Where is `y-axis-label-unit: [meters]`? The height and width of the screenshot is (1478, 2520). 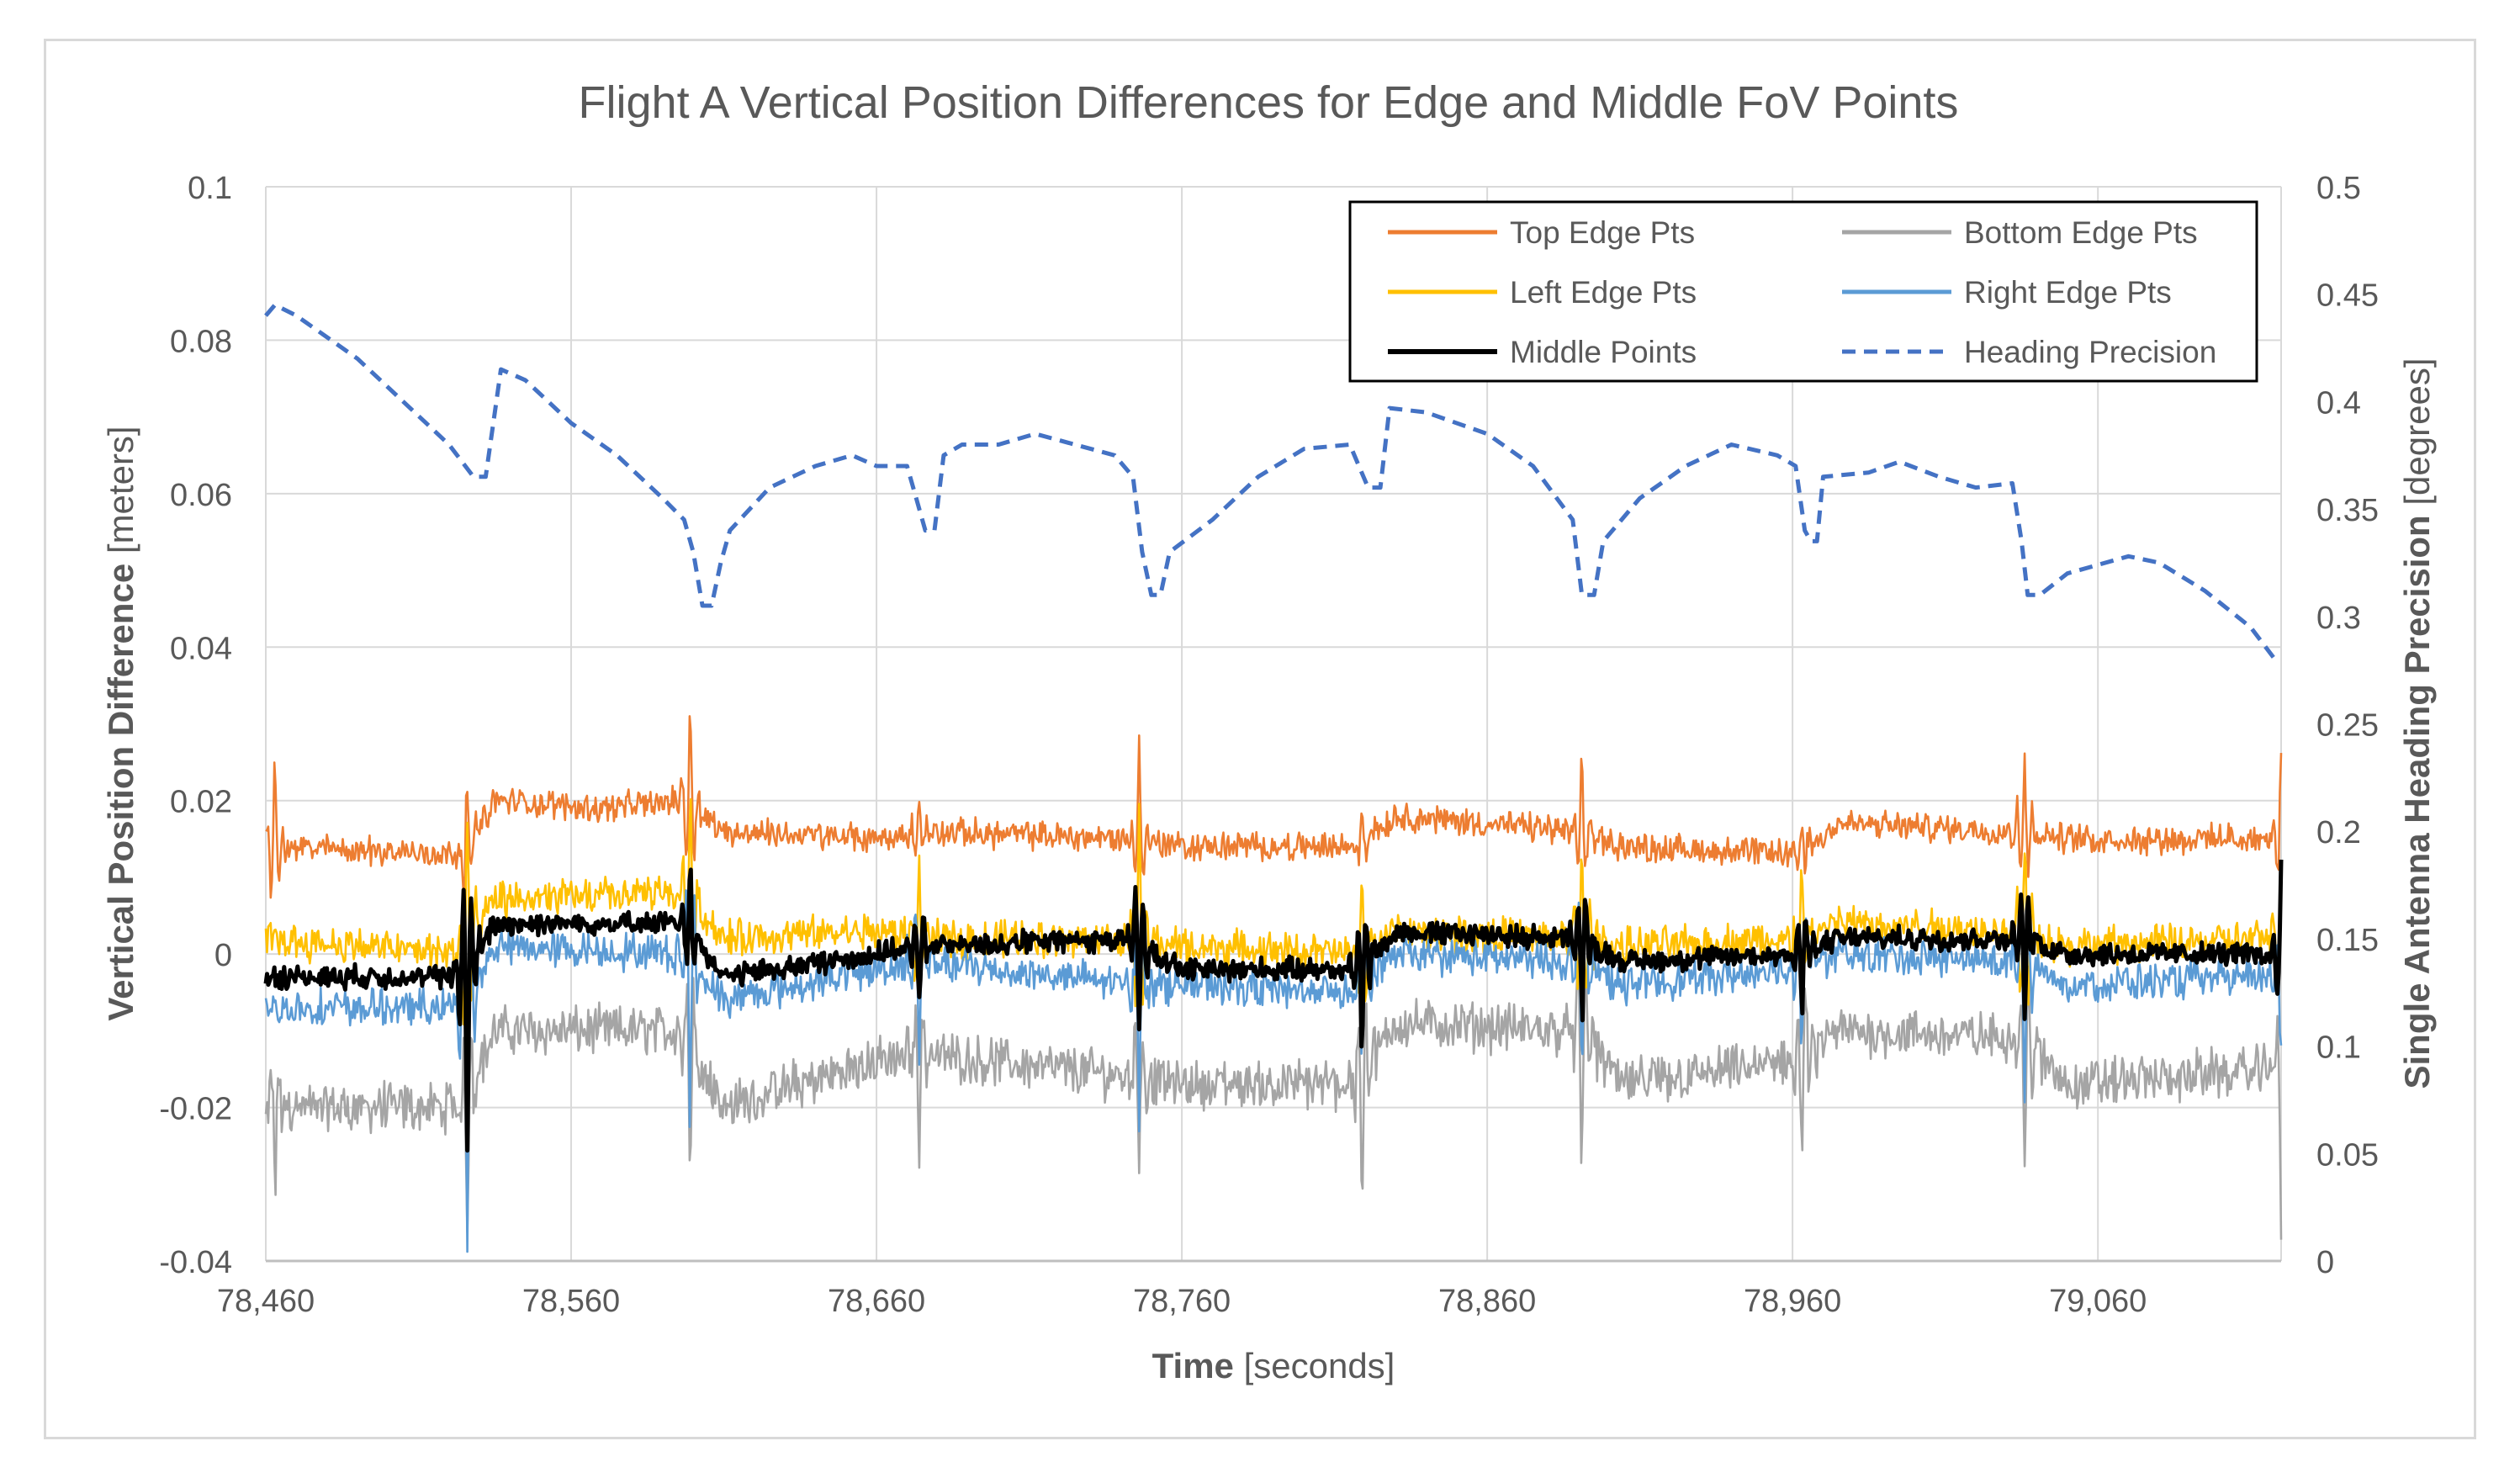 y-axis-label-unit: [meters] is located at coordinates (120, 494).